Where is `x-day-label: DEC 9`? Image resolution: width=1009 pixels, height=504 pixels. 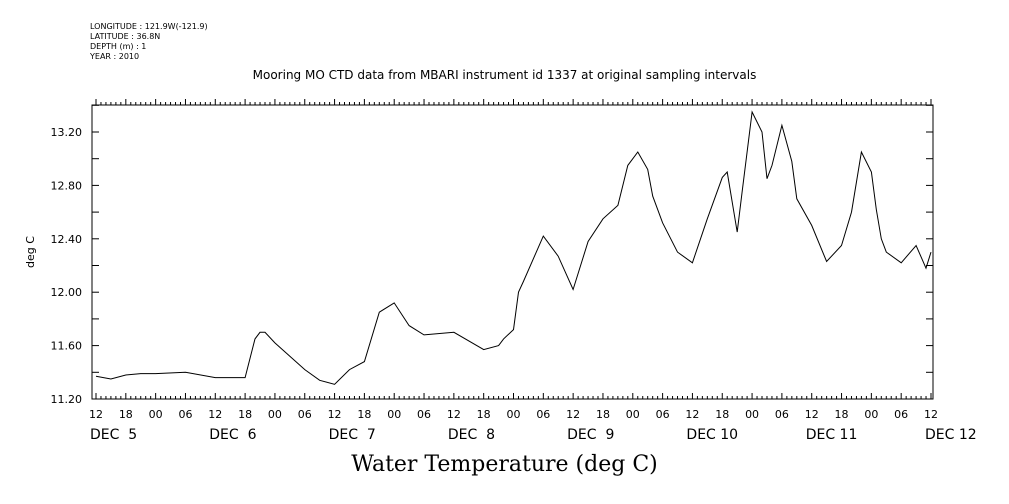
x-day-label: DEC 9 is located at coordinates (590, 435).